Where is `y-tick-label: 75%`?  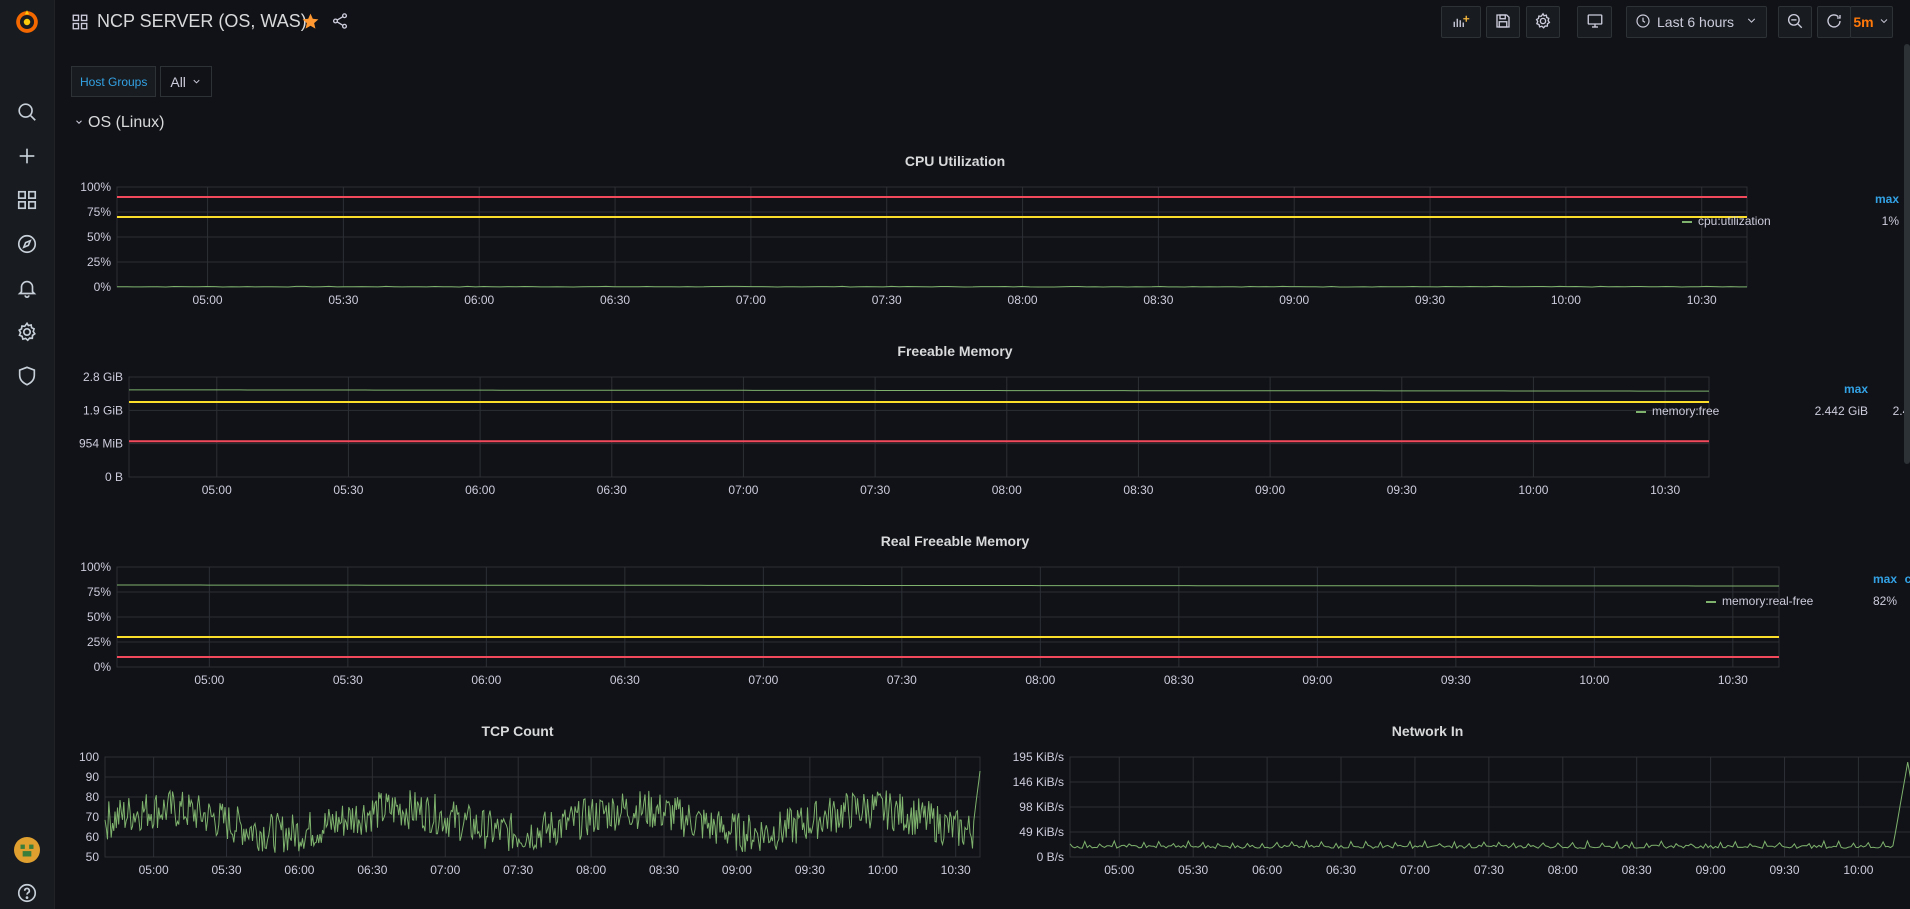 y-tick-label: 75% is located at coordinates (99, 212).